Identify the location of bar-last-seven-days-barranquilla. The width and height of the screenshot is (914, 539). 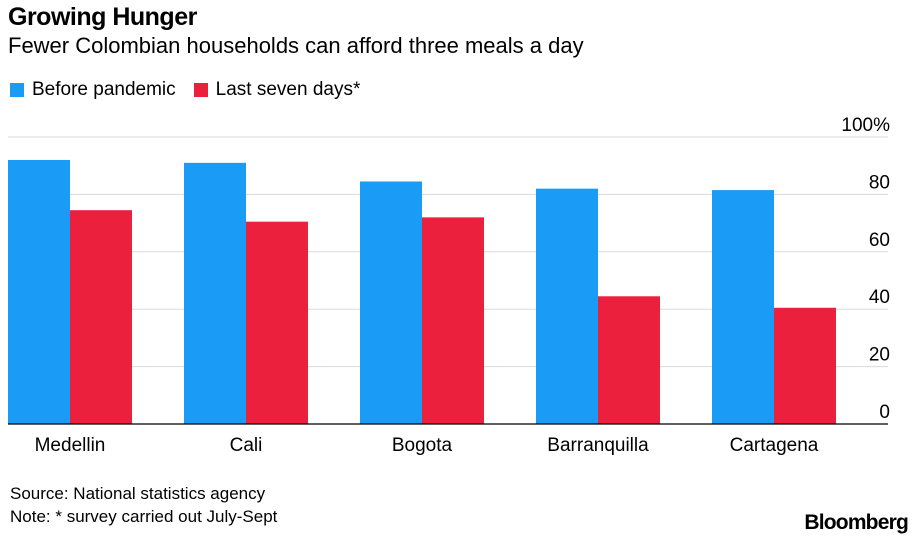
(629, 360).